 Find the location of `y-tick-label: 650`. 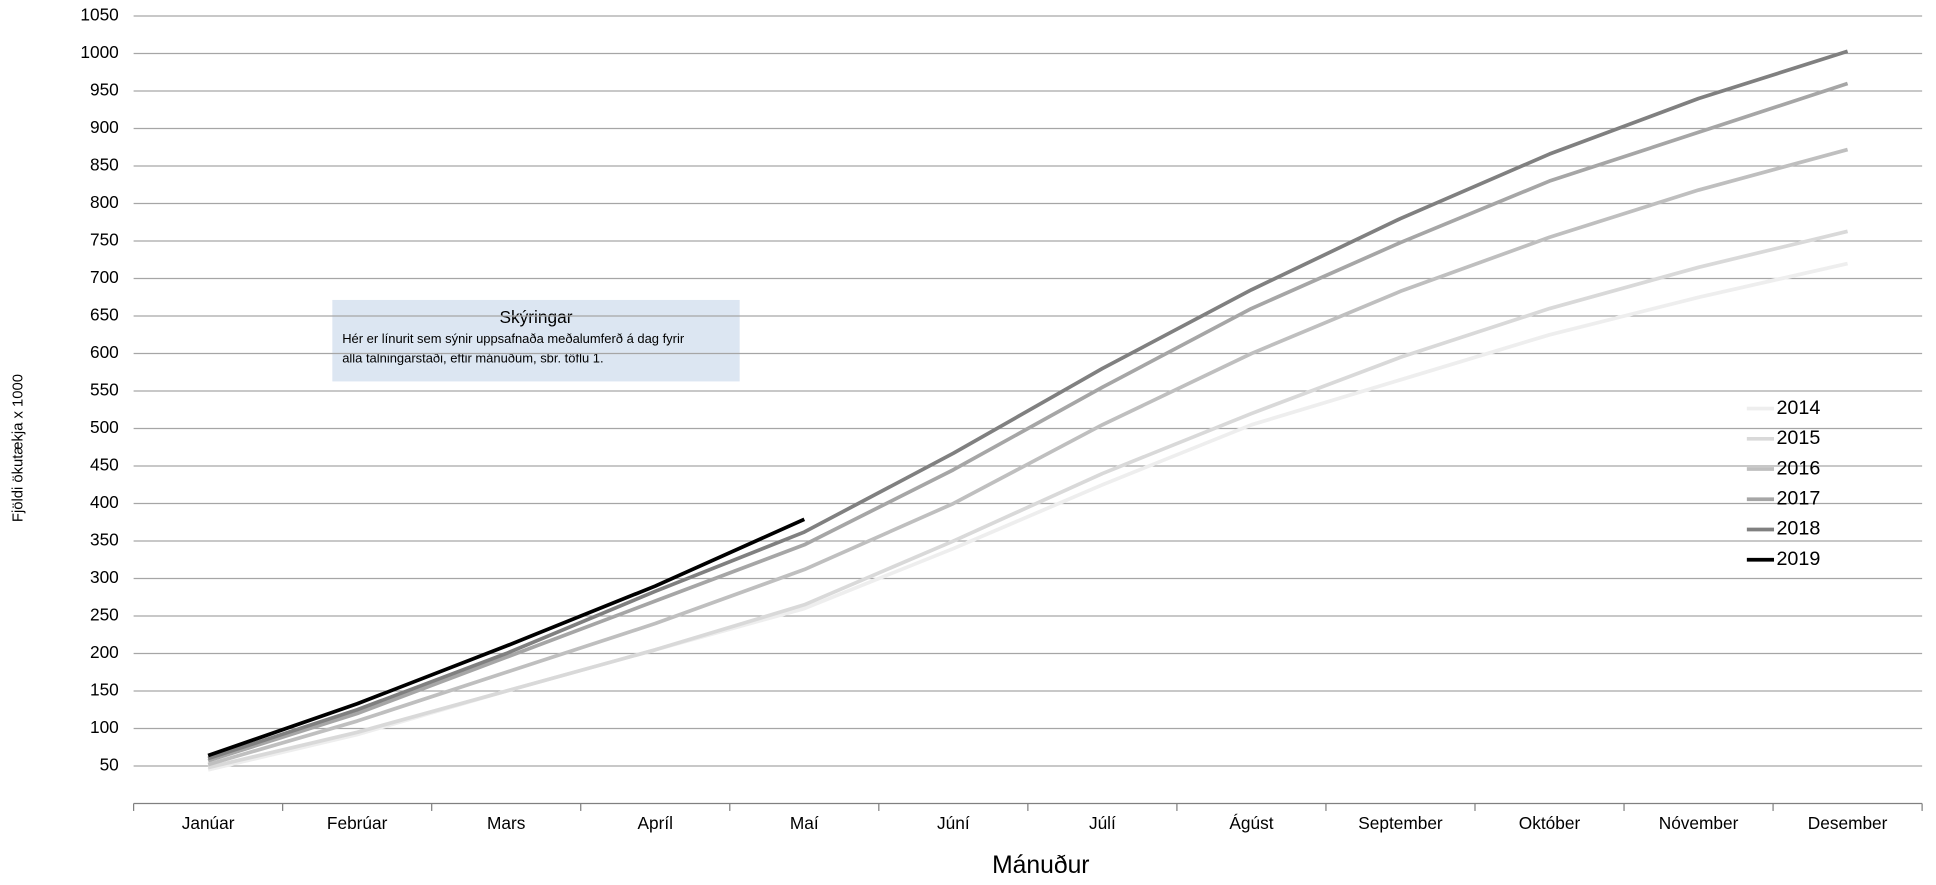

y-tick-label: 650 is located at coordinates (104, 315).